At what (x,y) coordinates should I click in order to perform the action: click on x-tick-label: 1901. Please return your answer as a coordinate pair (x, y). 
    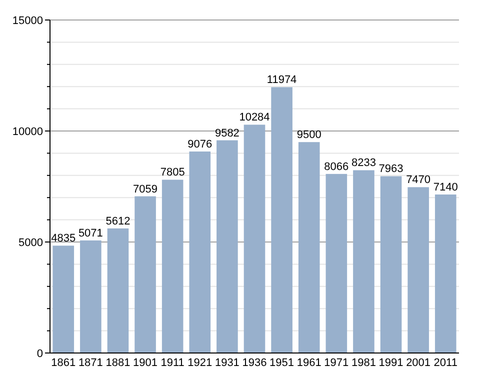
    Looking at the image, I should click on (145, 363).